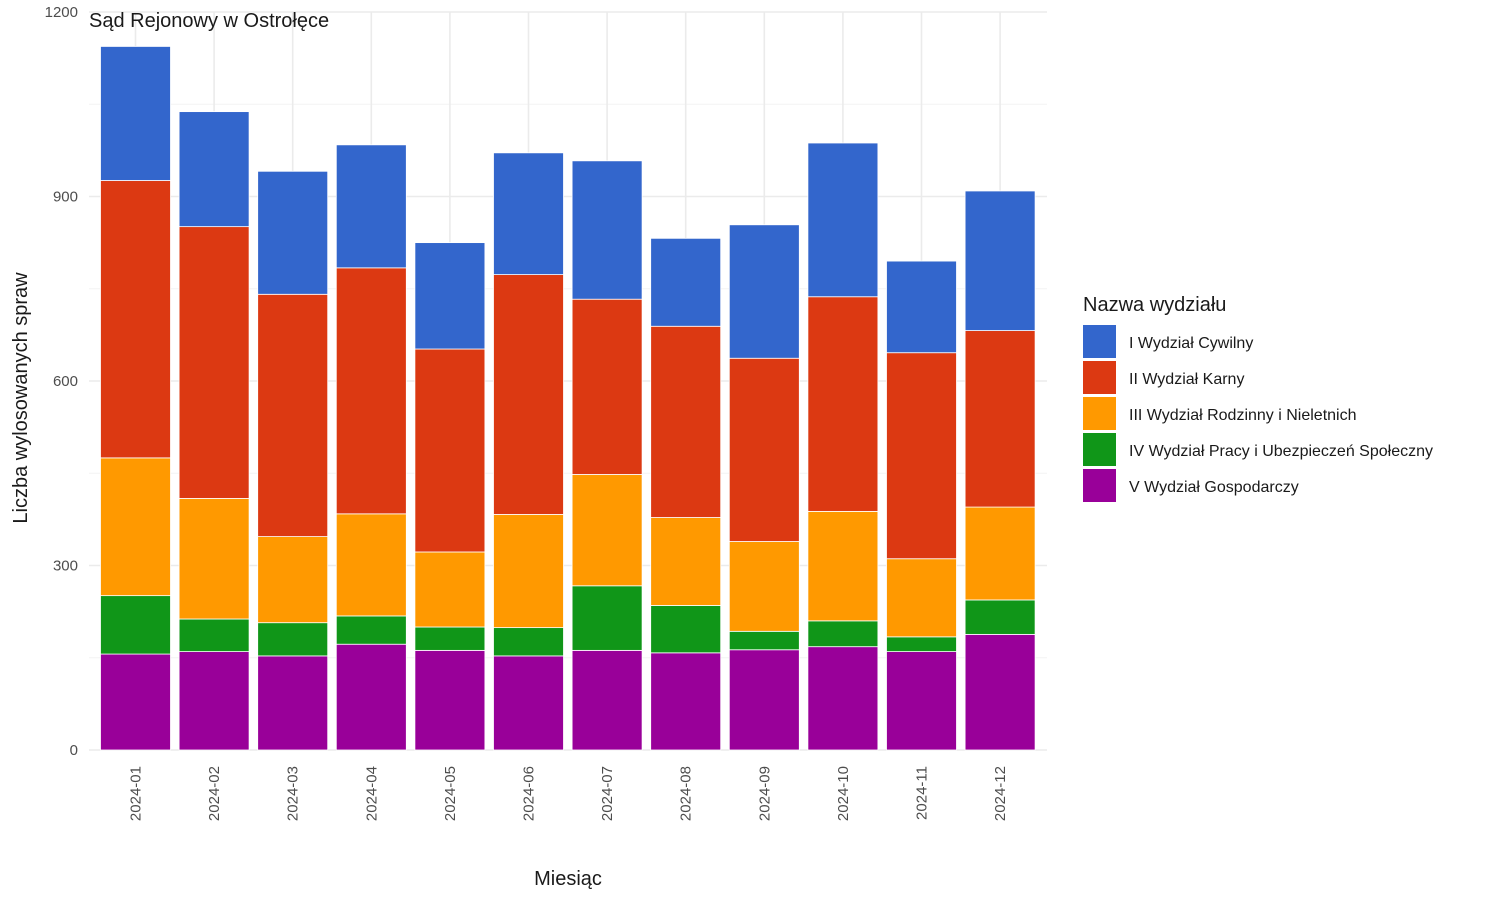  Describe the element at coordinates (61, 12) in the screenshot. I see `y-tick-label: 1200` at that location.